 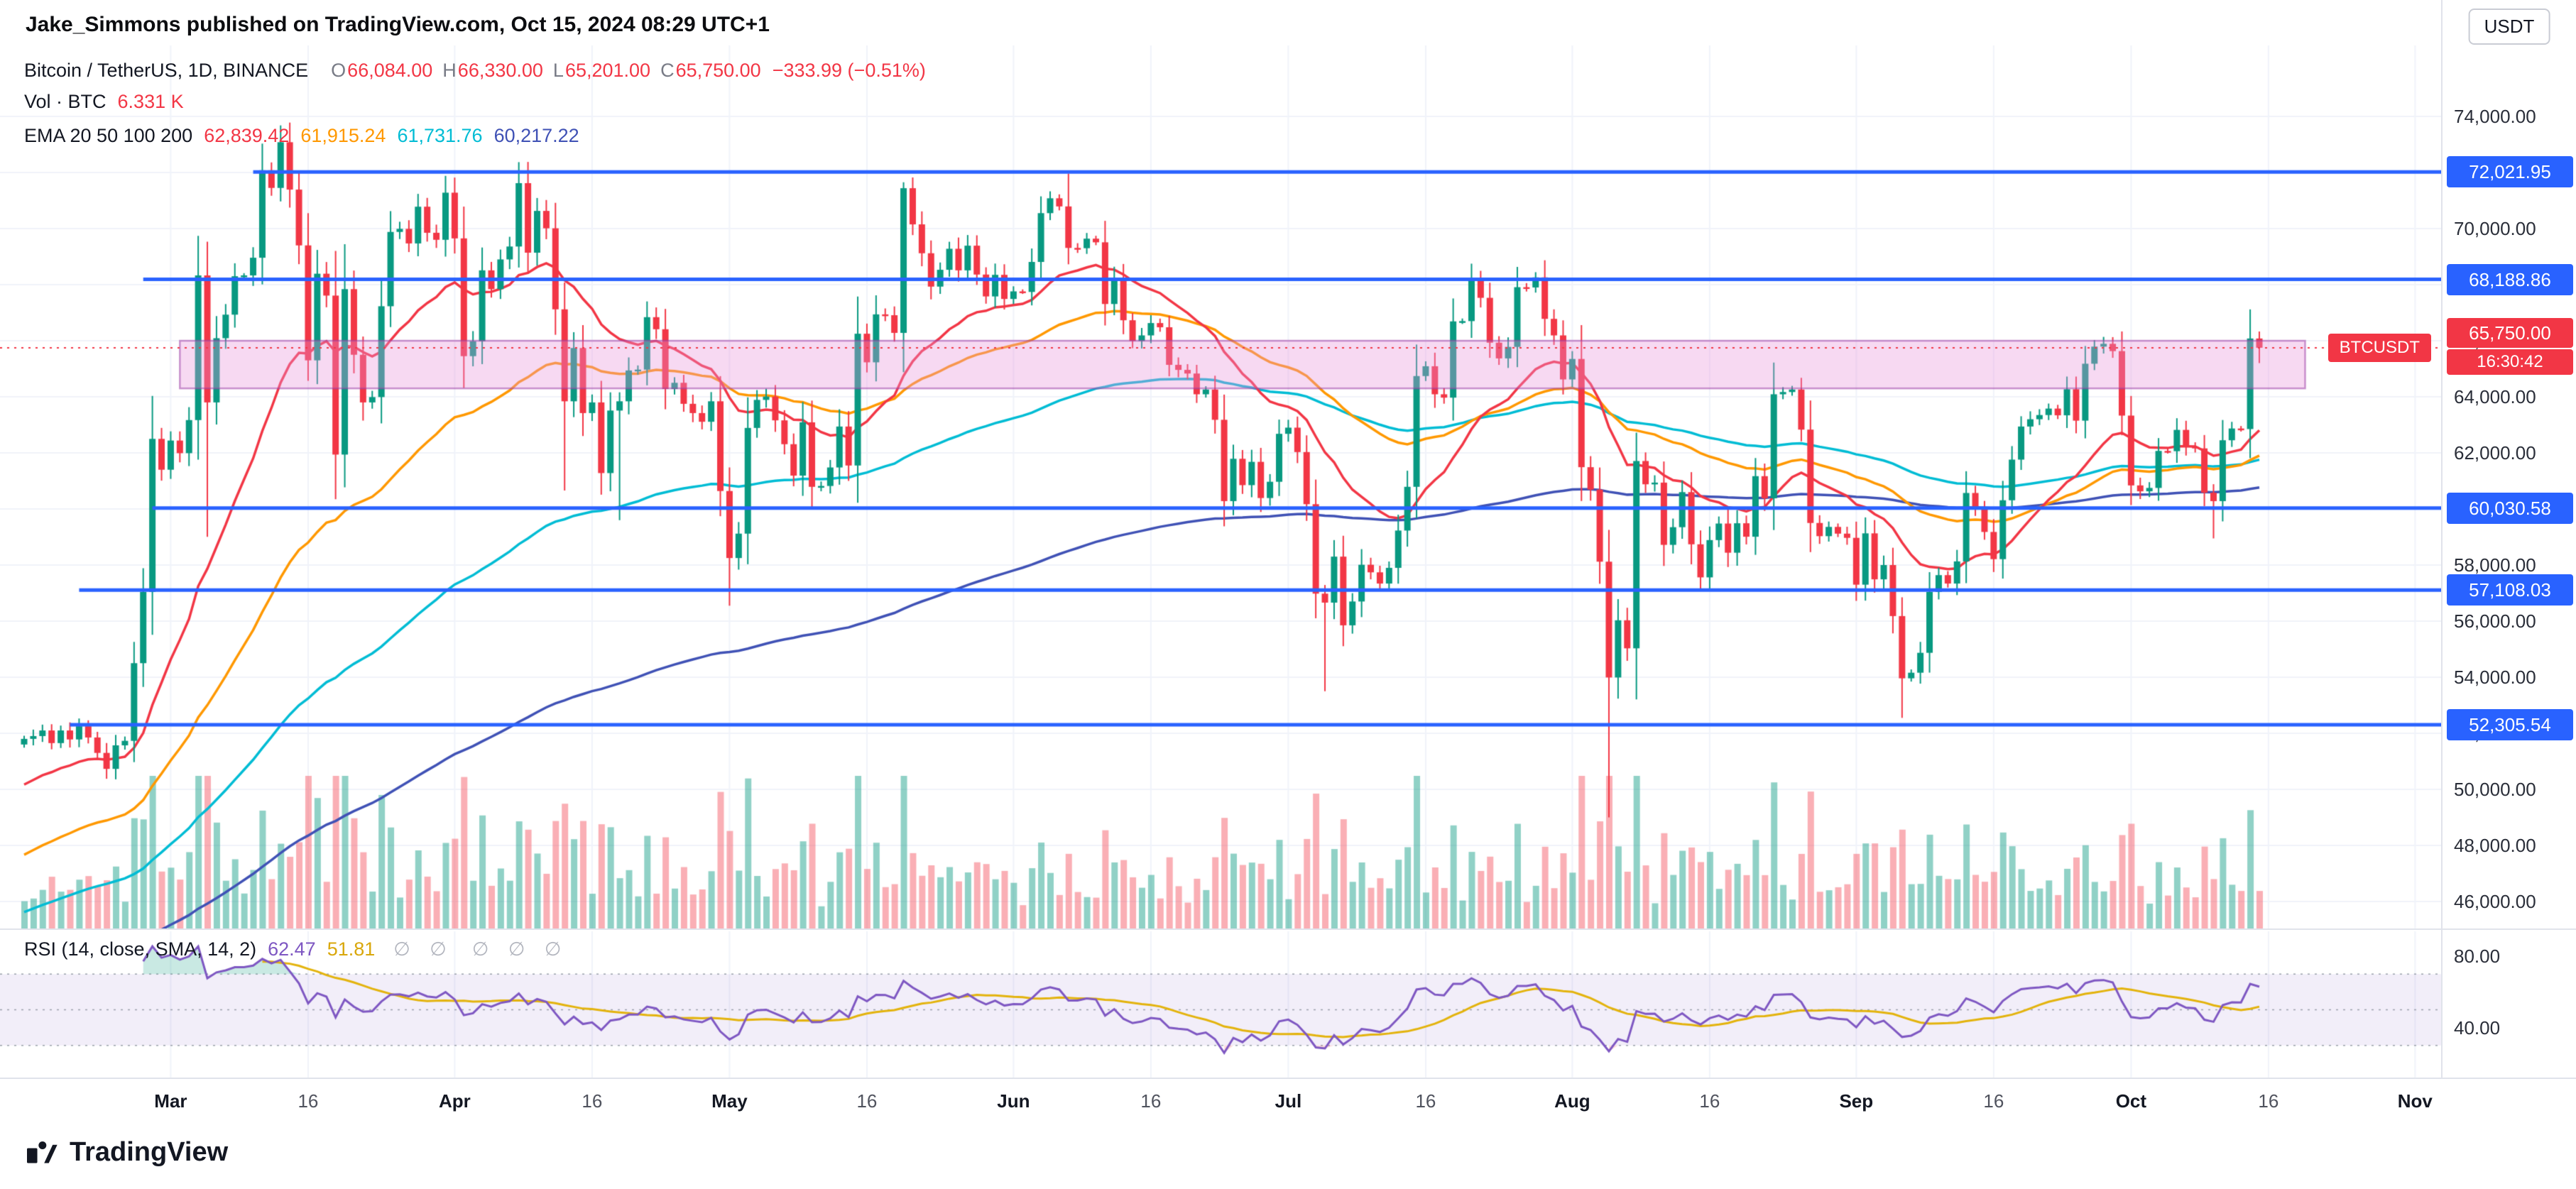 I want to click on volume-label: Vol · BTC, so click(x=65, y=102).